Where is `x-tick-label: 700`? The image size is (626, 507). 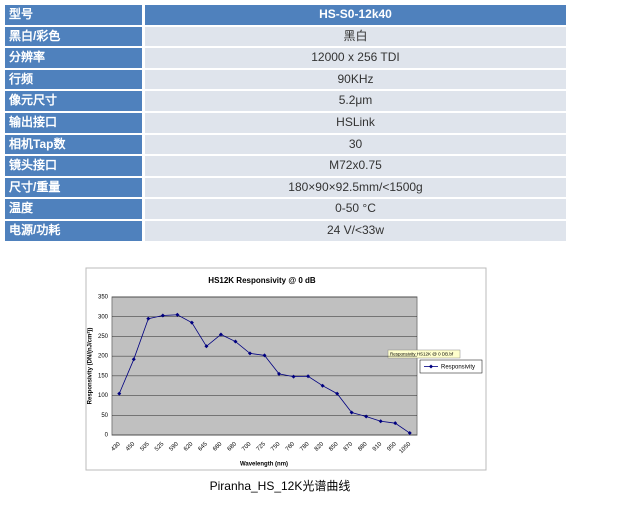
x-tick-label: 700 is located at coordinates (247, 447).